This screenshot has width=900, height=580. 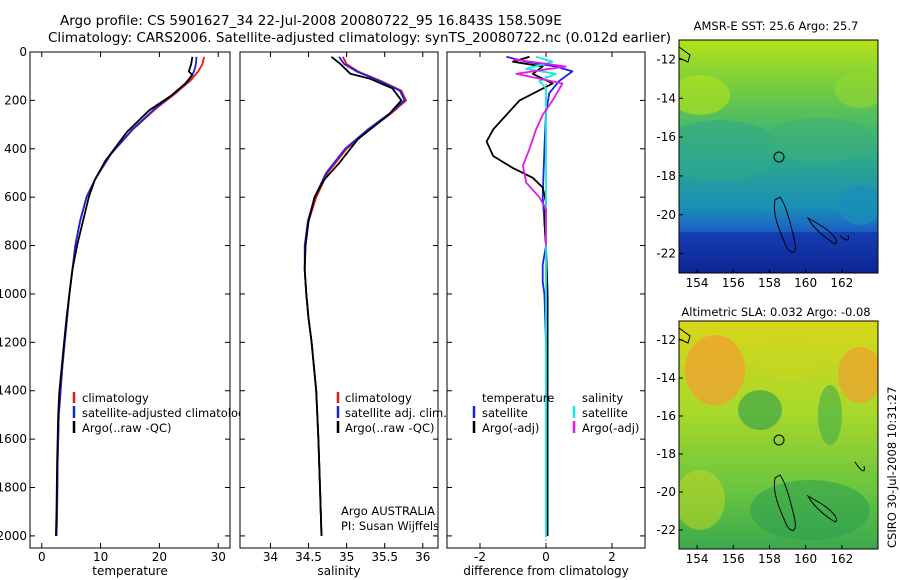 What do you see at coordinates (892, 467) in the screenshot?
I see `side-timestamp: CSIRO 30-Jul-2008 10:31:27` at bounding box center [892, 467].